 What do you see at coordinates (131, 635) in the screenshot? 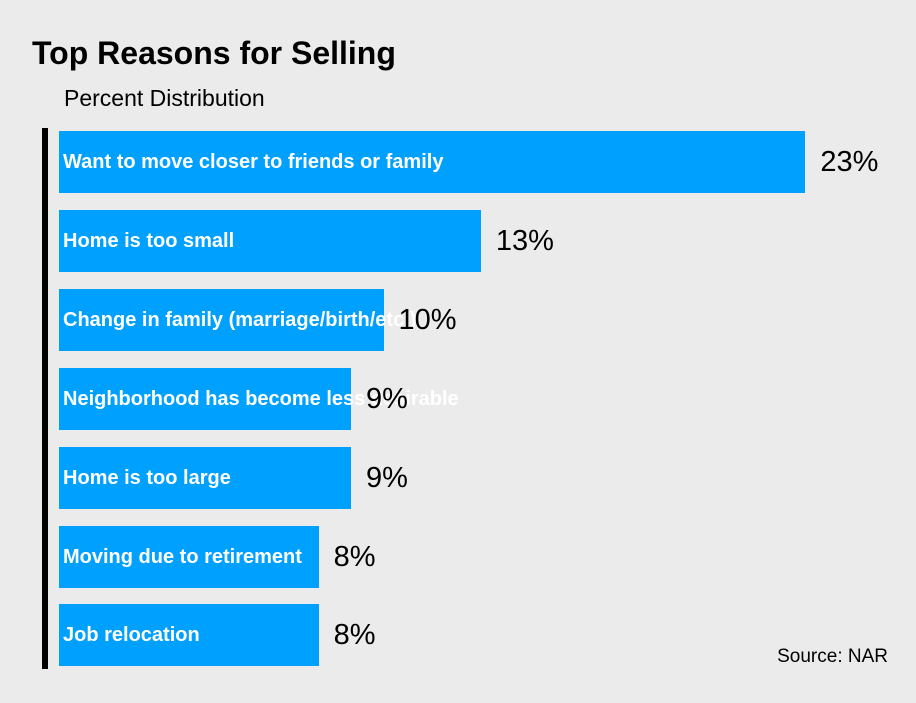
I see `bar-category-label: Job relocation` at bounding box center [131, 635].